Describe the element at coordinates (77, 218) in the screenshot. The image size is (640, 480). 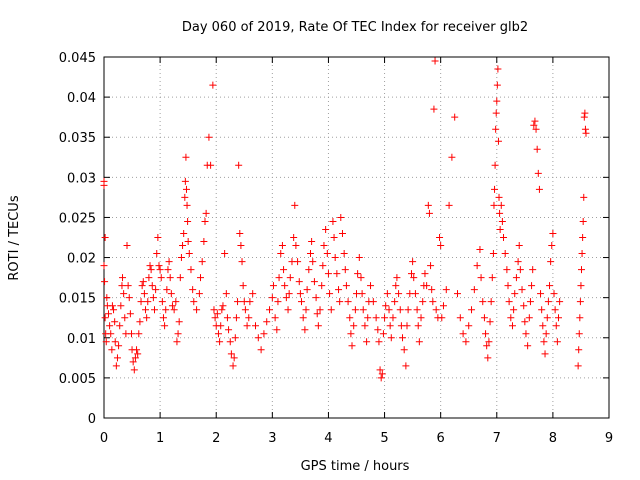
I see `y-tick-label: 0.025` at that location.